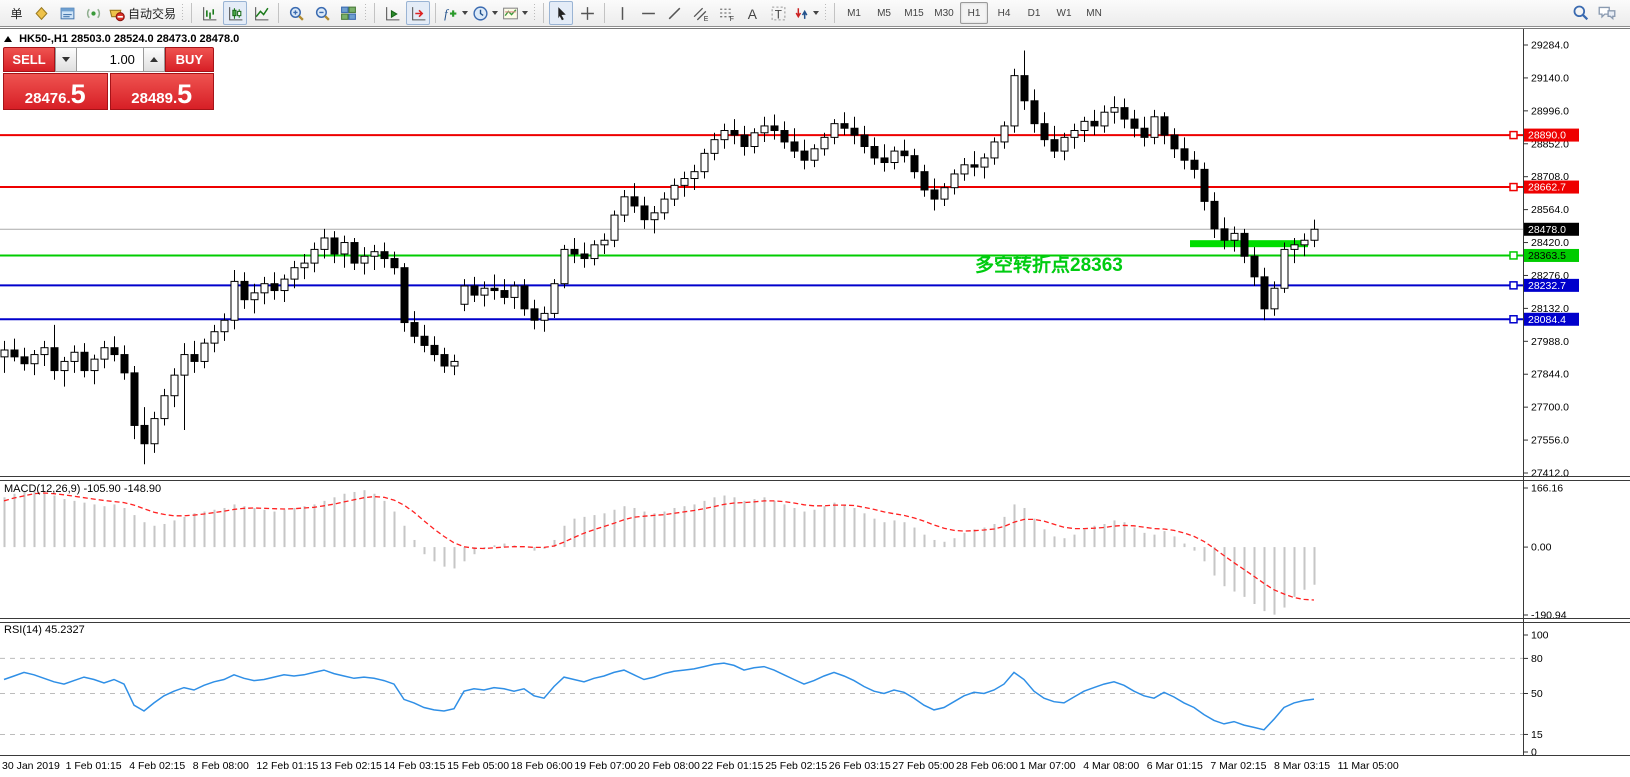  Describe the element at coordinates (1551, 255) in the screenshot. I see `level-price-label: 28363.5` at that location.